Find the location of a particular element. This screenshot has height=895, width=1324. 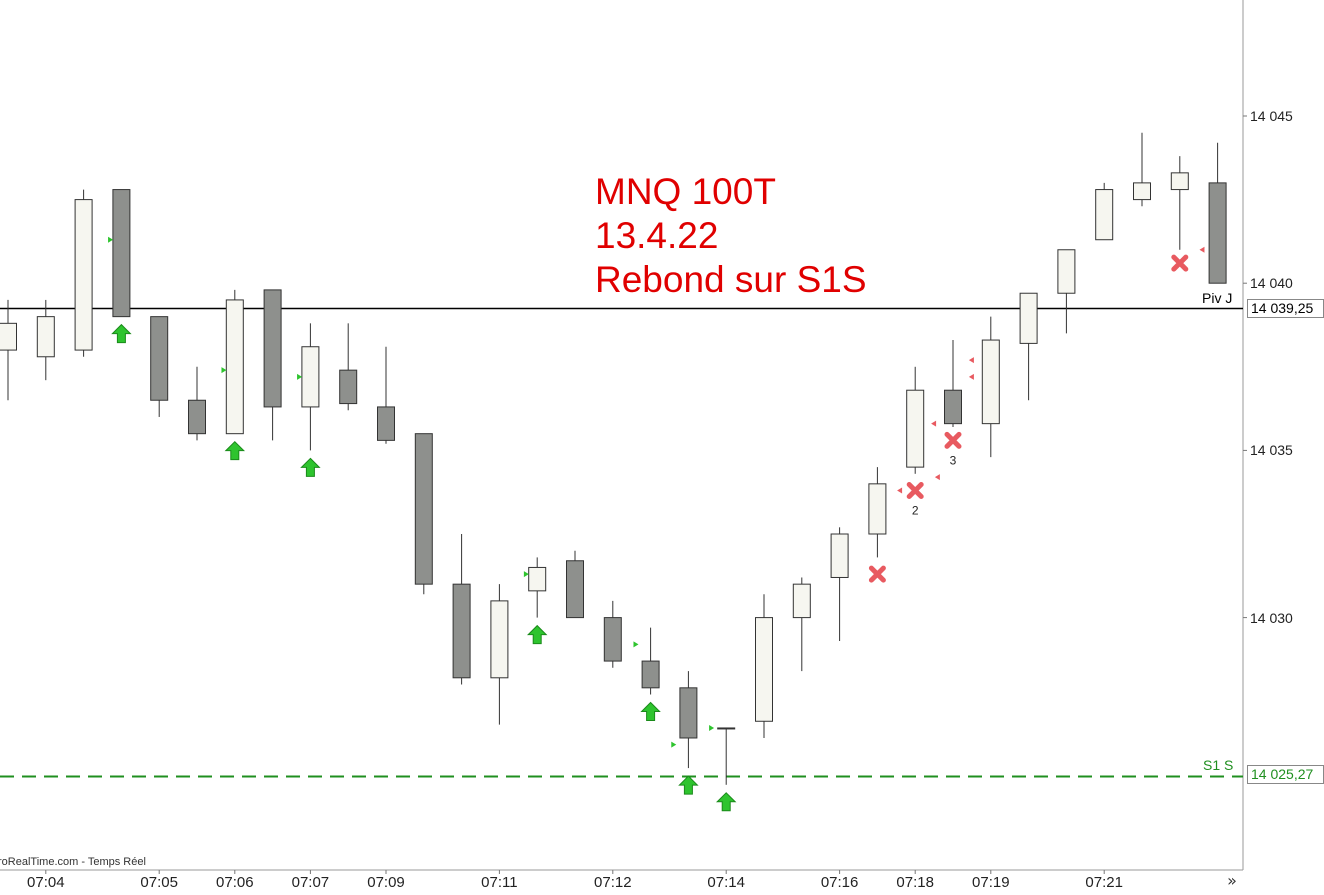

title-line-comment: Rebond sur S1S is located at coordinates (731, 279).